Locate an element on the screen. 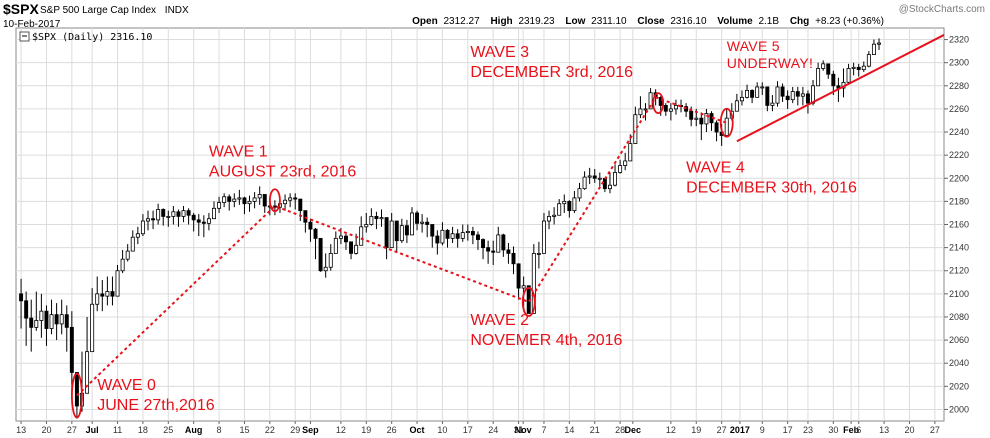 This screenshot has height=438, width=990. x-tick-label: Feb is located at coordinates (851, 430).